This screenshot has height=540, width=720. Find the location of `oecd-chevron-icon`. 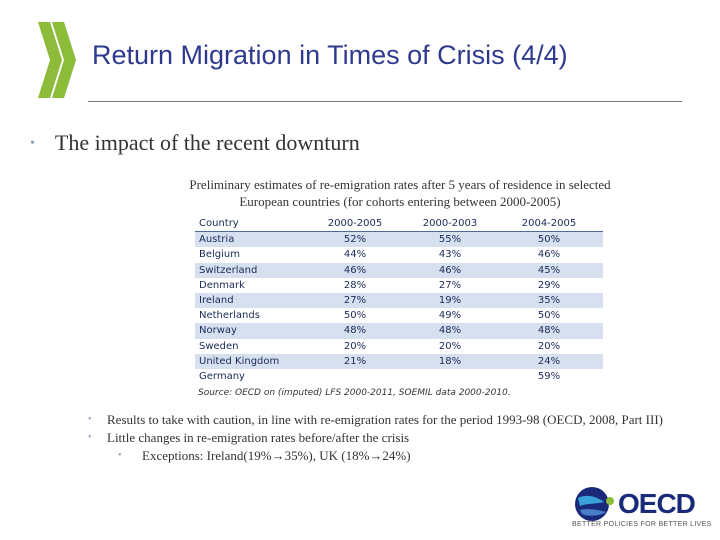

oecd-chevron-icon is located at coordinates (57, 60).